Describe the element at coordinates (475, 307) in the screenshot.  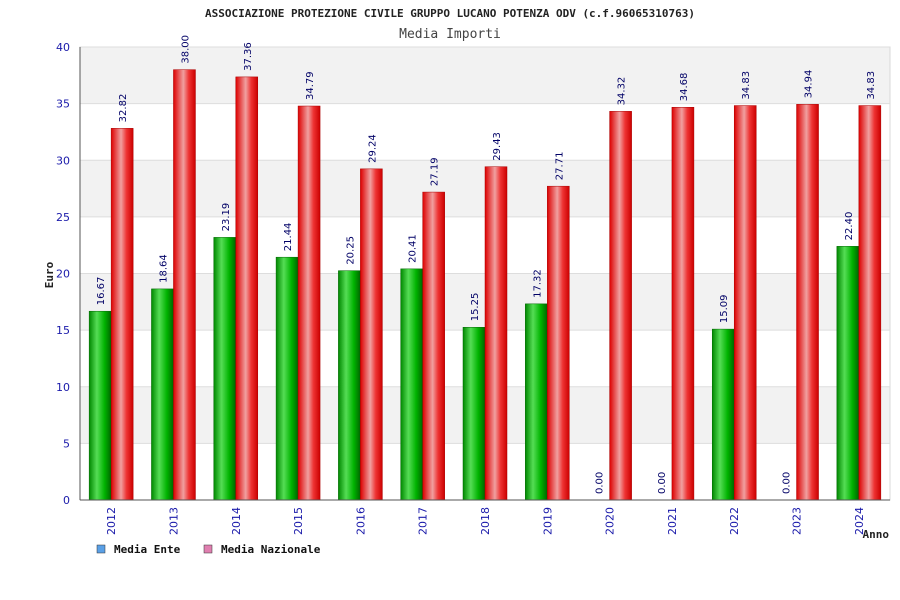
I see `data-label: 15.25` at that location.